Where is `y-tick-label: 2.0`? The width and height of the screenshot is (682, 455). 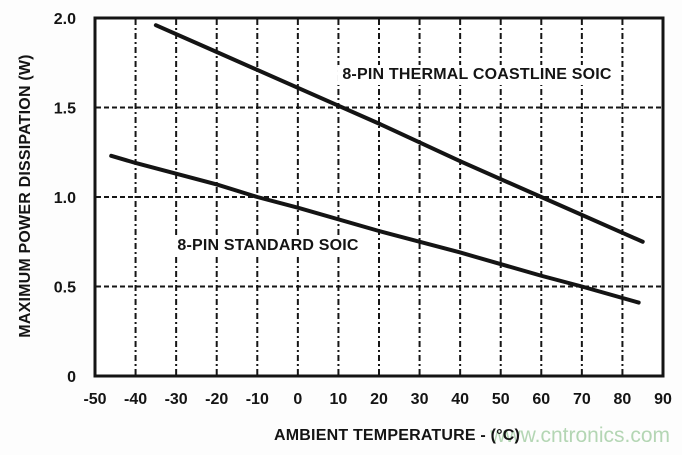 y-tick-label: 2.0 is located at coordinates (65, 19).